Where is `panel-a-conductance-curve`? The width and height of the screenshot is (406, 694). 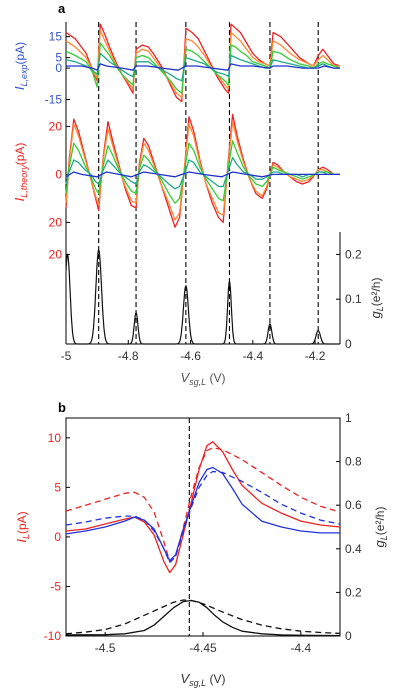 panel-a-conductance-curve is located at coordinates (202, 296).